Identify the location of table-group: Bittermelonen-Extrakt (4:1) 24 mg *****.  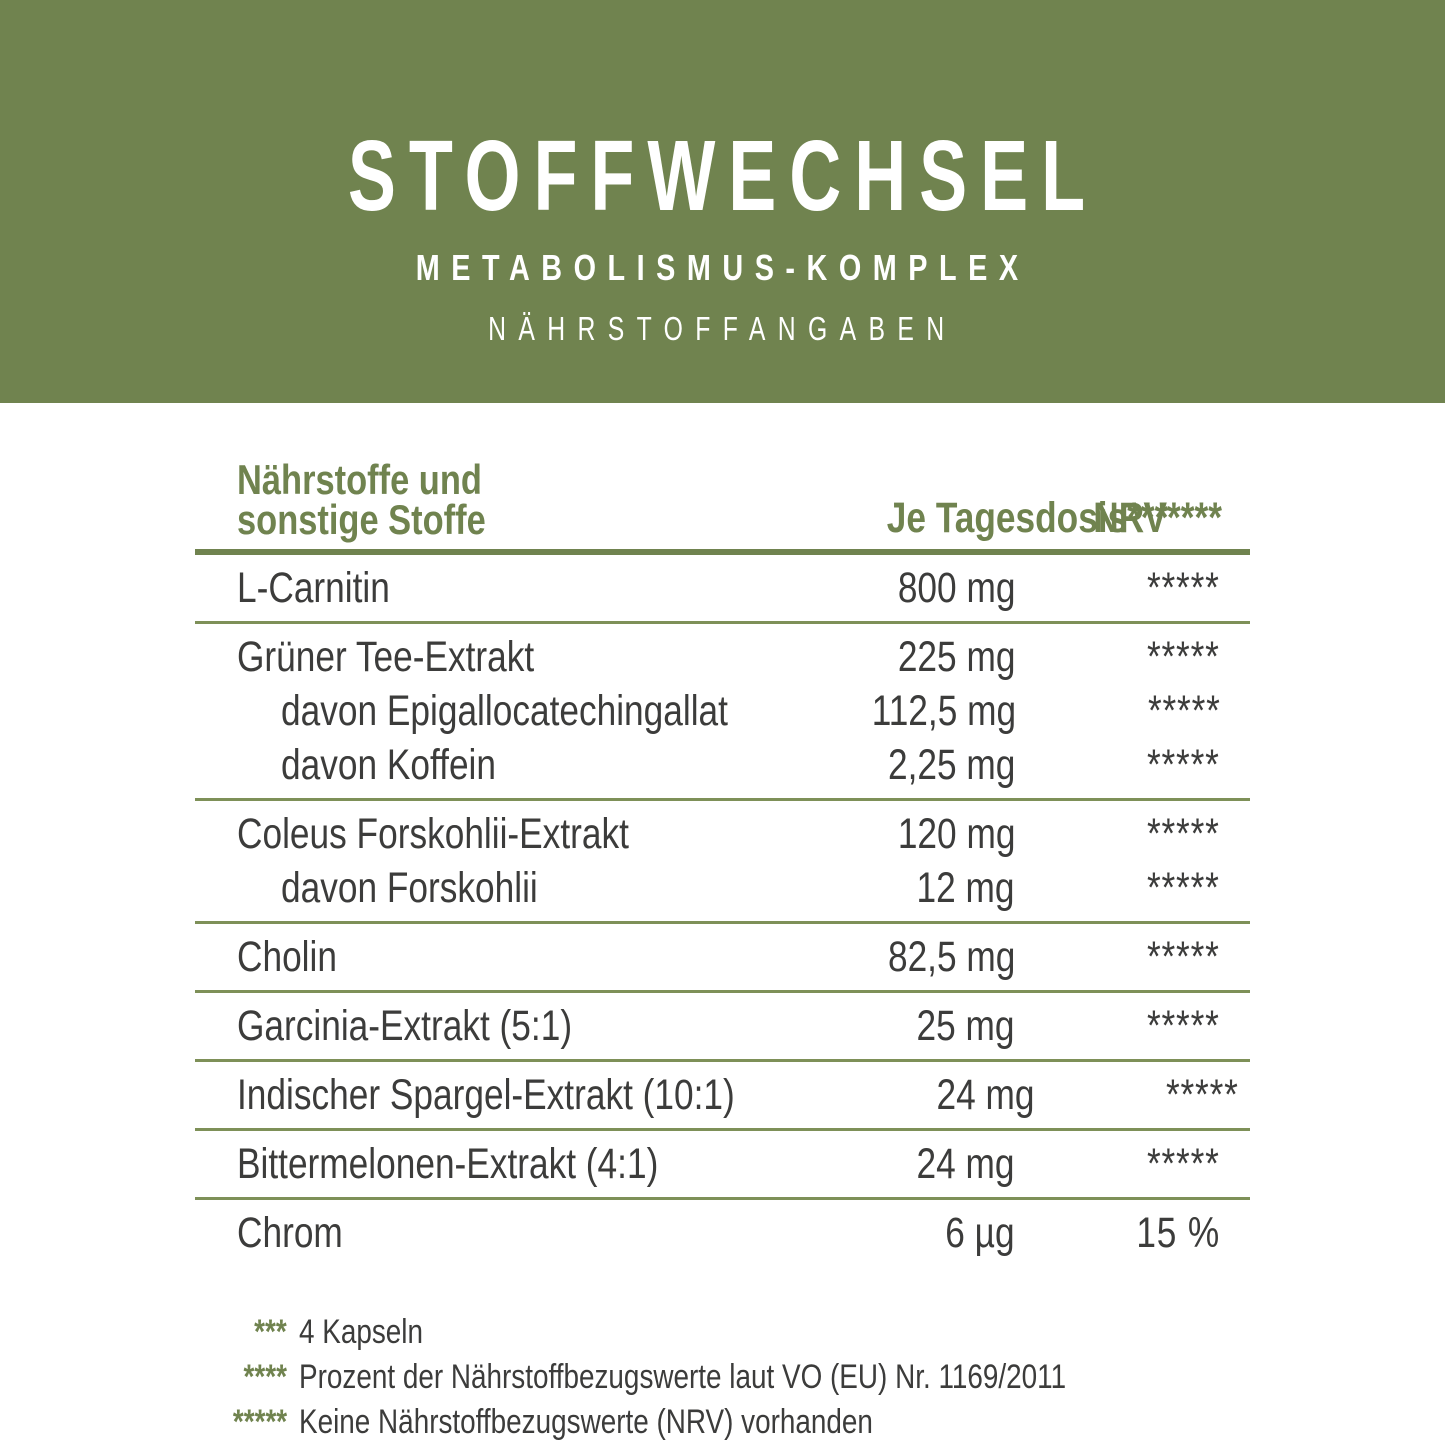
(722, 1165).